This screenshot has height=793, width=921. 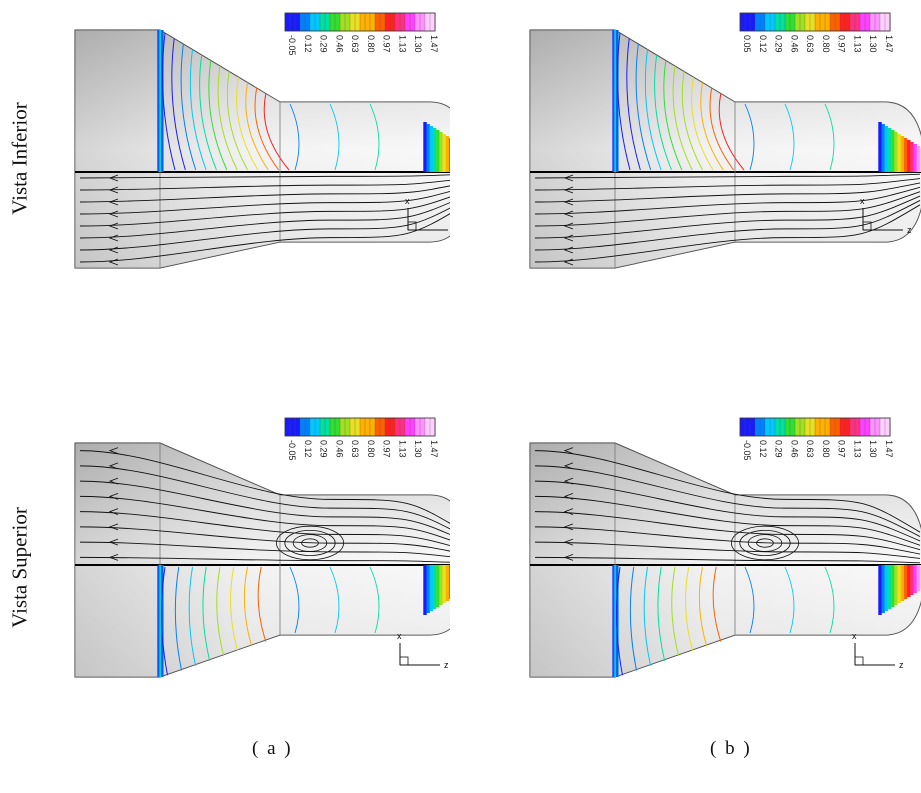 I want to click on colorbar-tick: 0.05, so click(x=747, y=44).